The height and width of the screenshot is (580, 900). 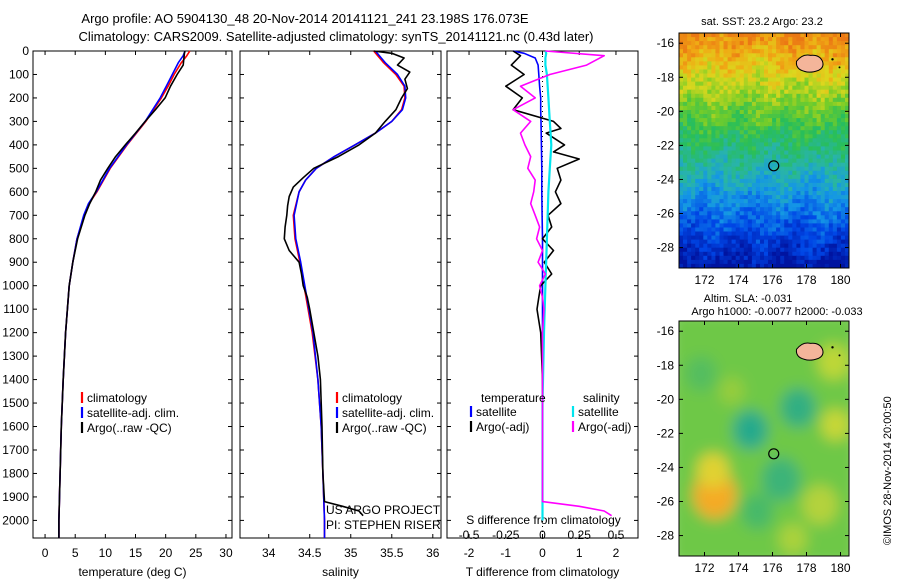 I want to click on salinity-xtick-label: 35.5, so click(x=392, y=553).